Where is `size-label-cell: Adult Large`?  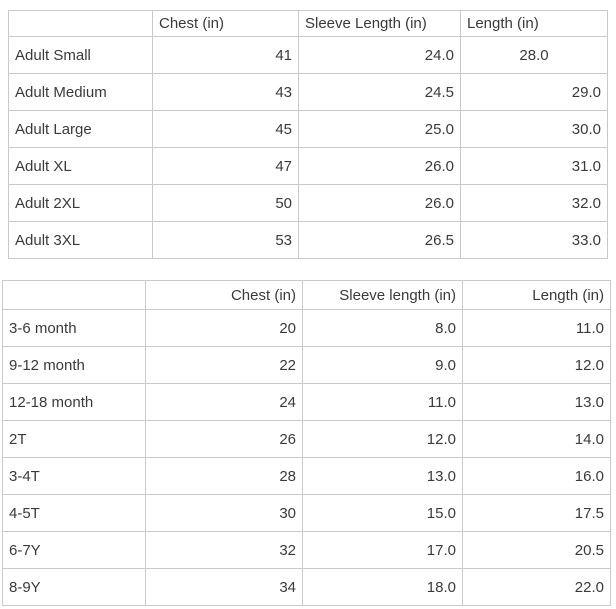 size-label-cell: Adult Large is located at coordinates (80, 129).